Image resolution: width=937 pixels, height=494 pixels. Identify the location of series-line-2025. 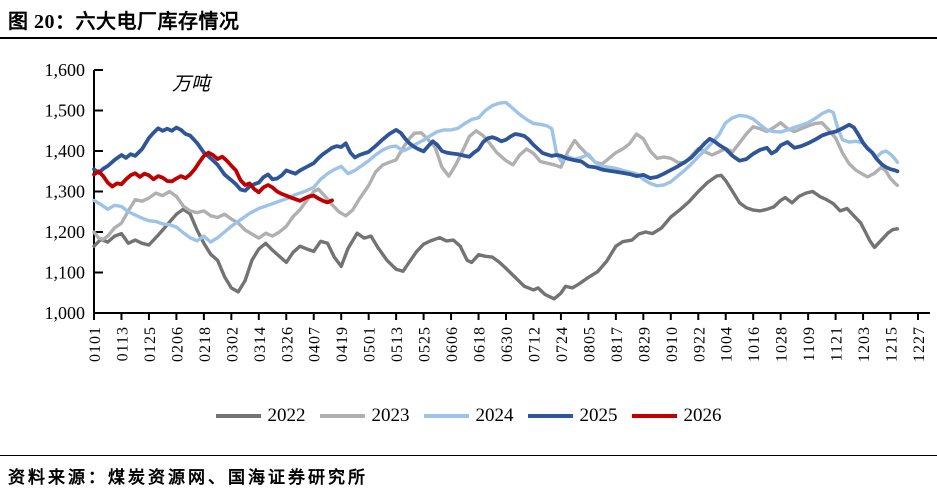
(496, 157).